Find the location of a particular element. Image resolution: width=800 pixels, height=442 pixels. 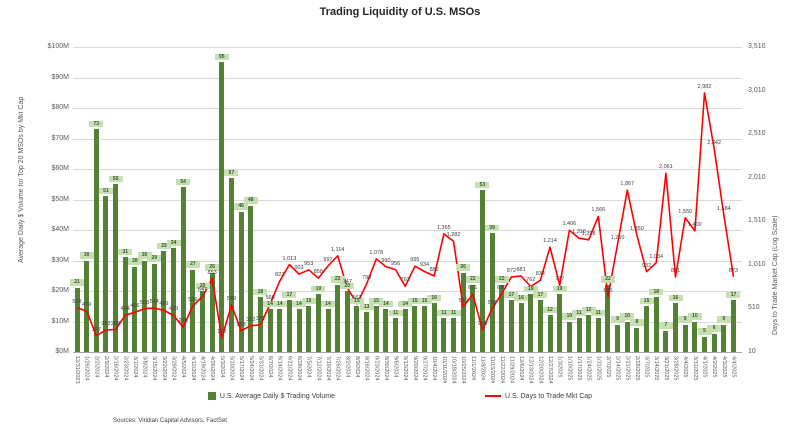

bar-value-label: 19 is located at coordinates (559, 289).